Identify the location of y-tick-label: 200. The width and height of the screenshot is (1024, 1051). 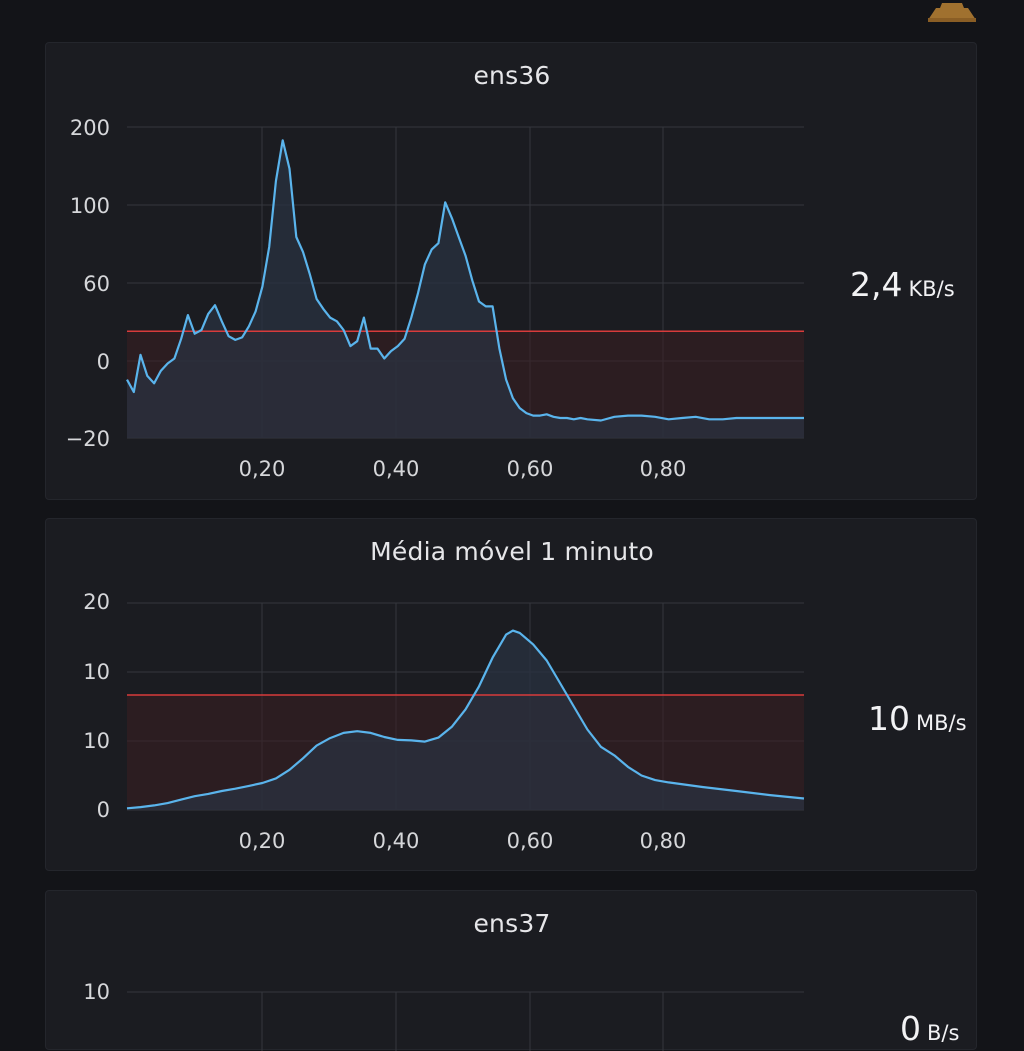
(90, 128).